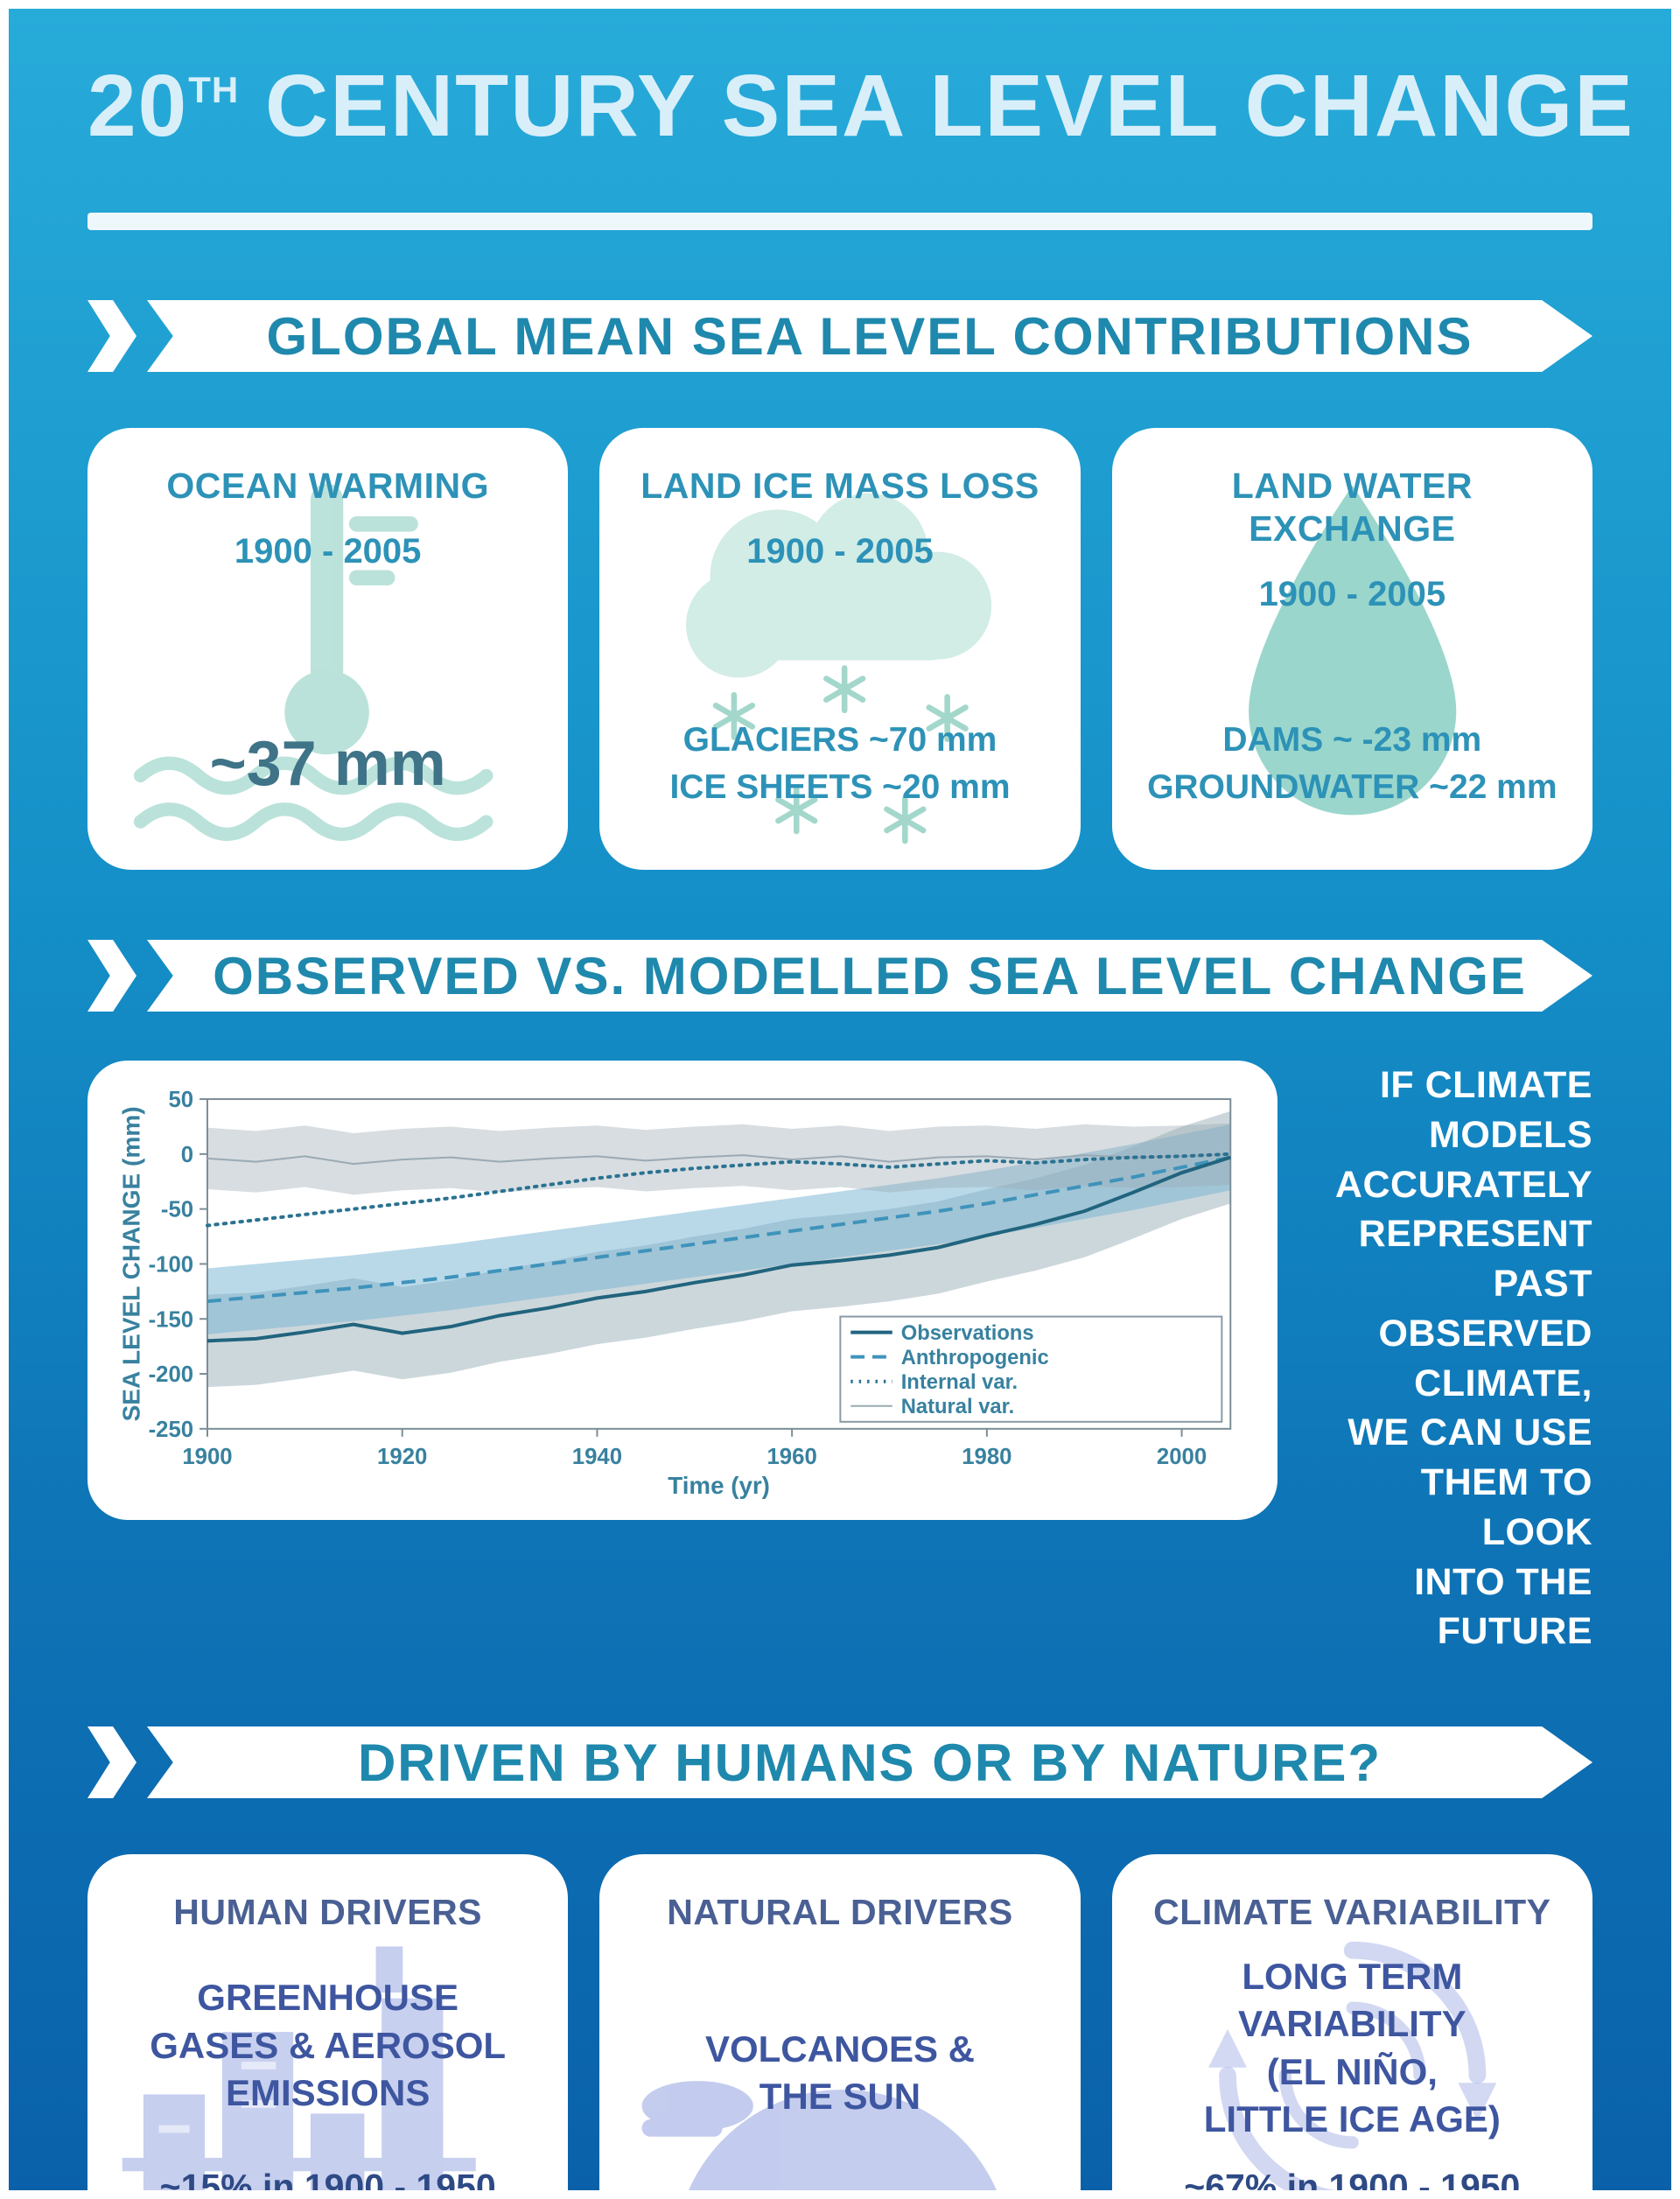  I want to click on title-ordinal: TH, so click(214, 89).